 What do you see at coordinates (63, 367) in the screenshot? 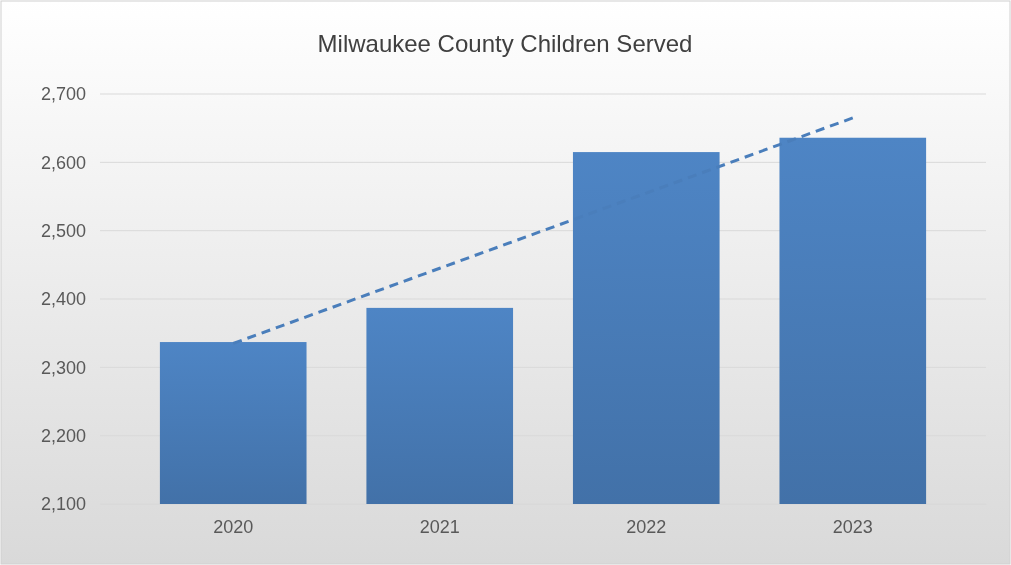
I see `y-tick-label: 2,300` at bounding box center [63, 367].